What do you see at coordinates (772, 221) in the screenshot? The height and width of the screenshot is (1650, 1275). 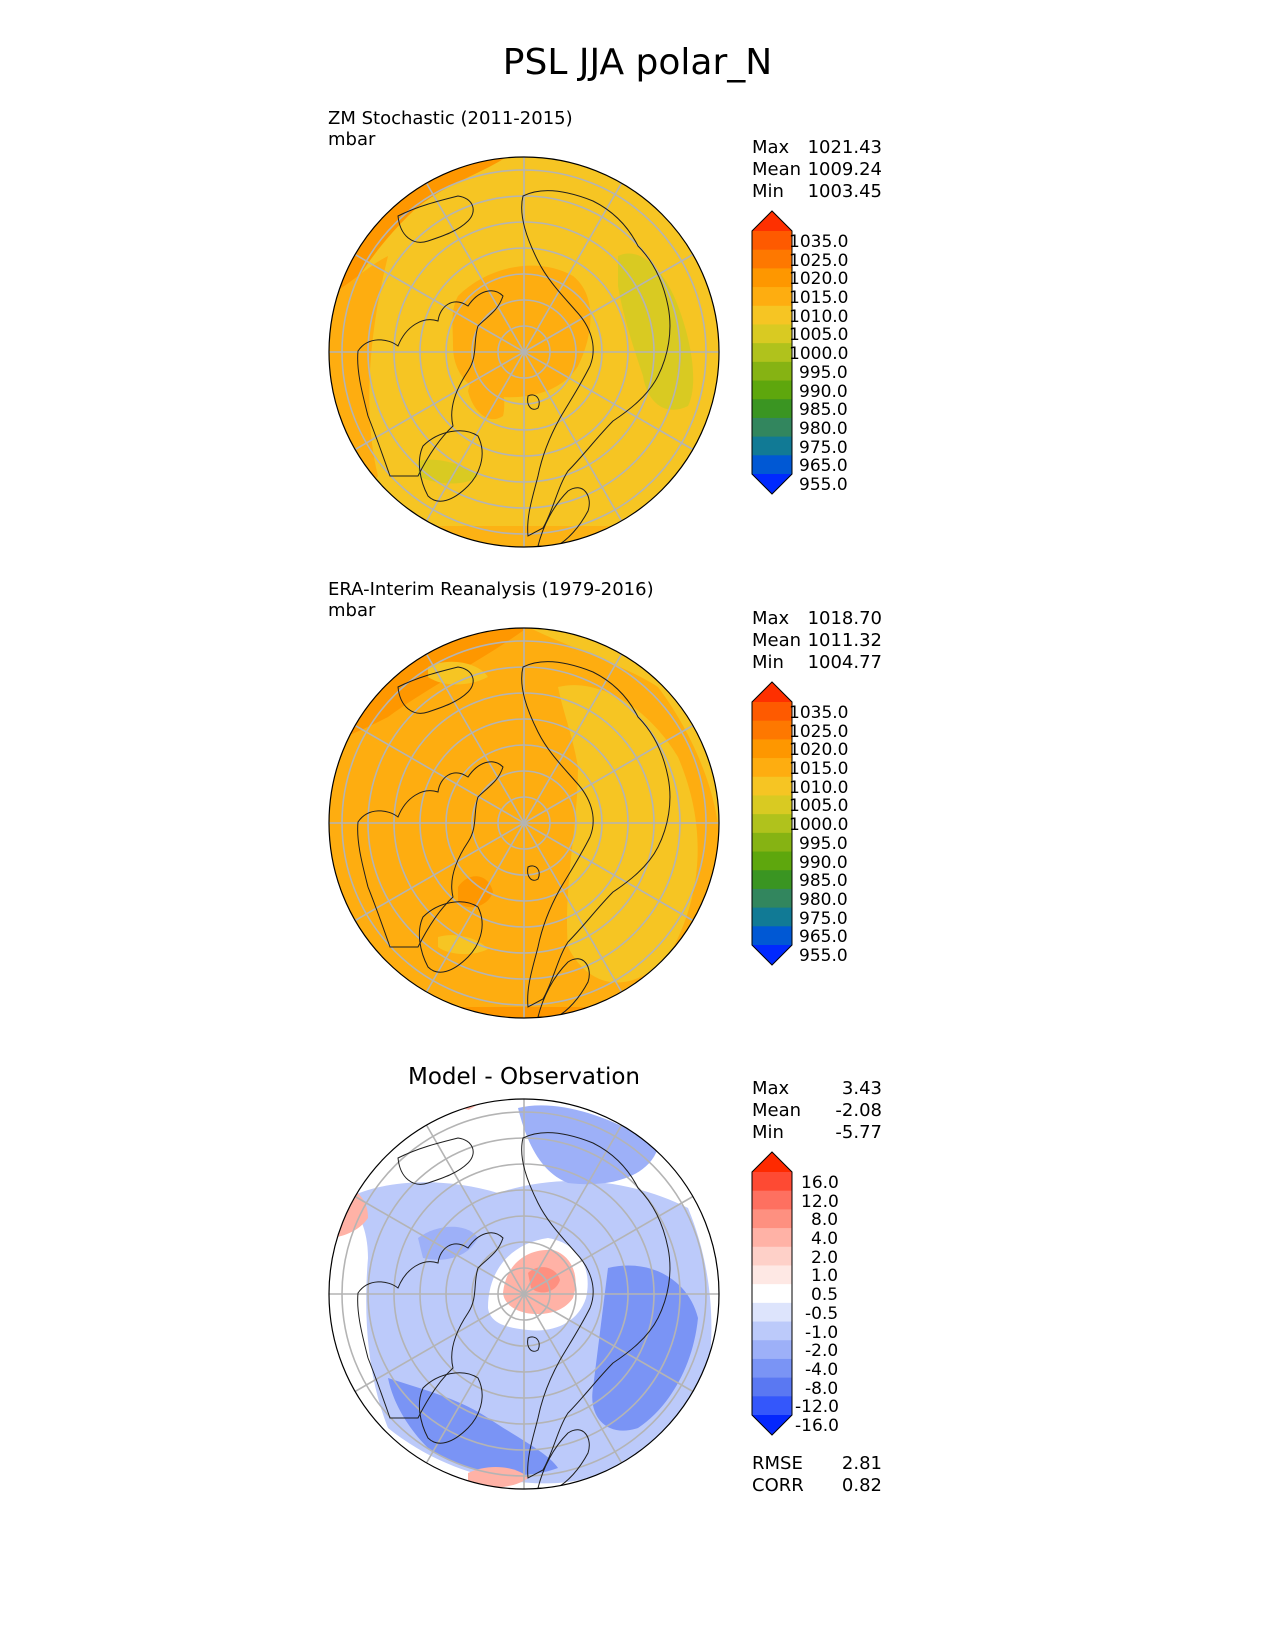 I see `cbar-extend-top` at bounding box center [772, 221].